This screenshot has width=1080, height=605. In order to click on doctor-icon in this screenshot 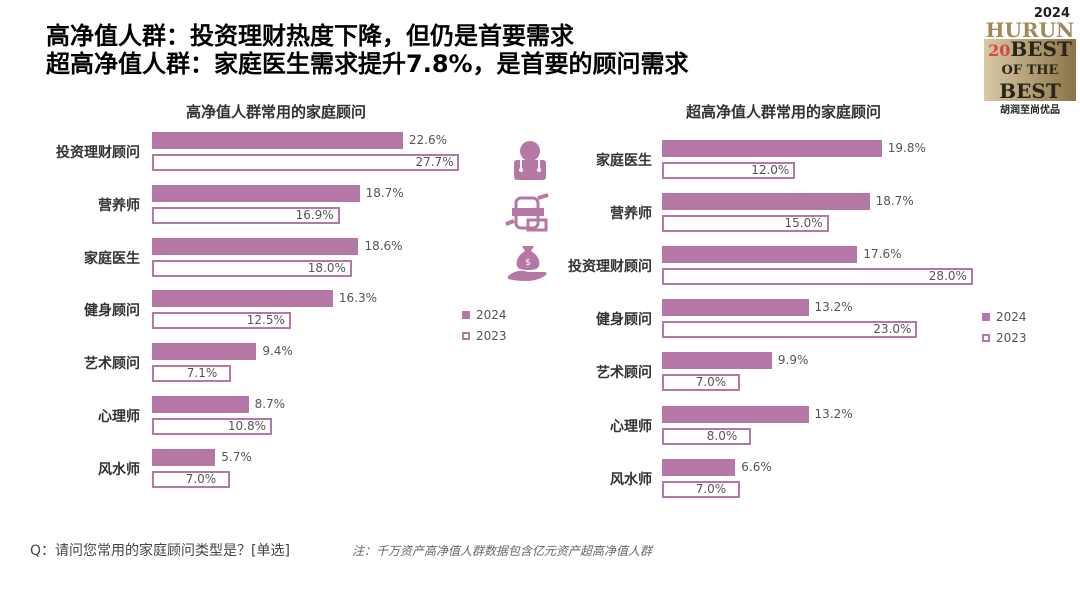, I will do `click(530, 160)`.